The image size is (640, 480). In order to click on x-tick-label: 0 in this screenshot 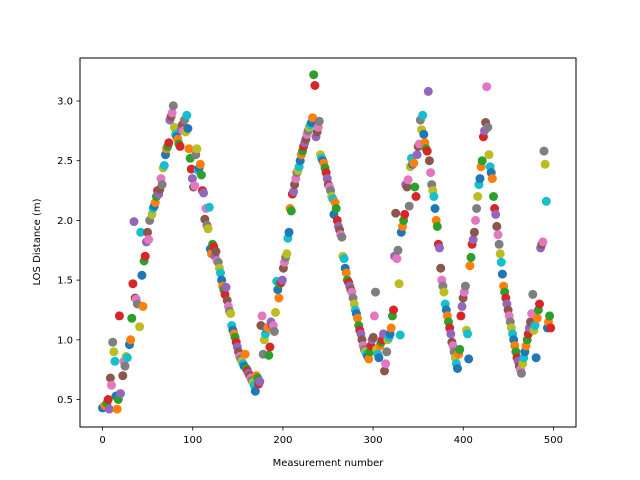, I will do `click(102, 440)`.